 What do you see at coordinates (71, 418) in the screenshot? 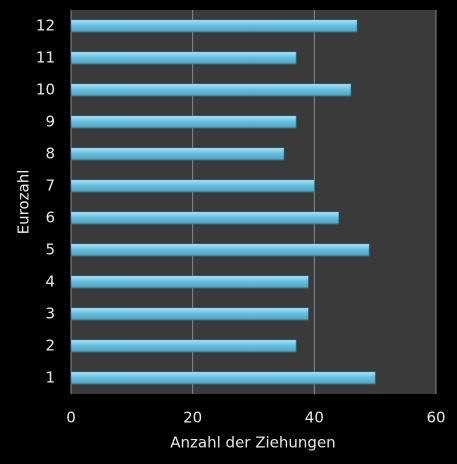
I see `x-tick-label: 0` at bounding box center [71, 418].